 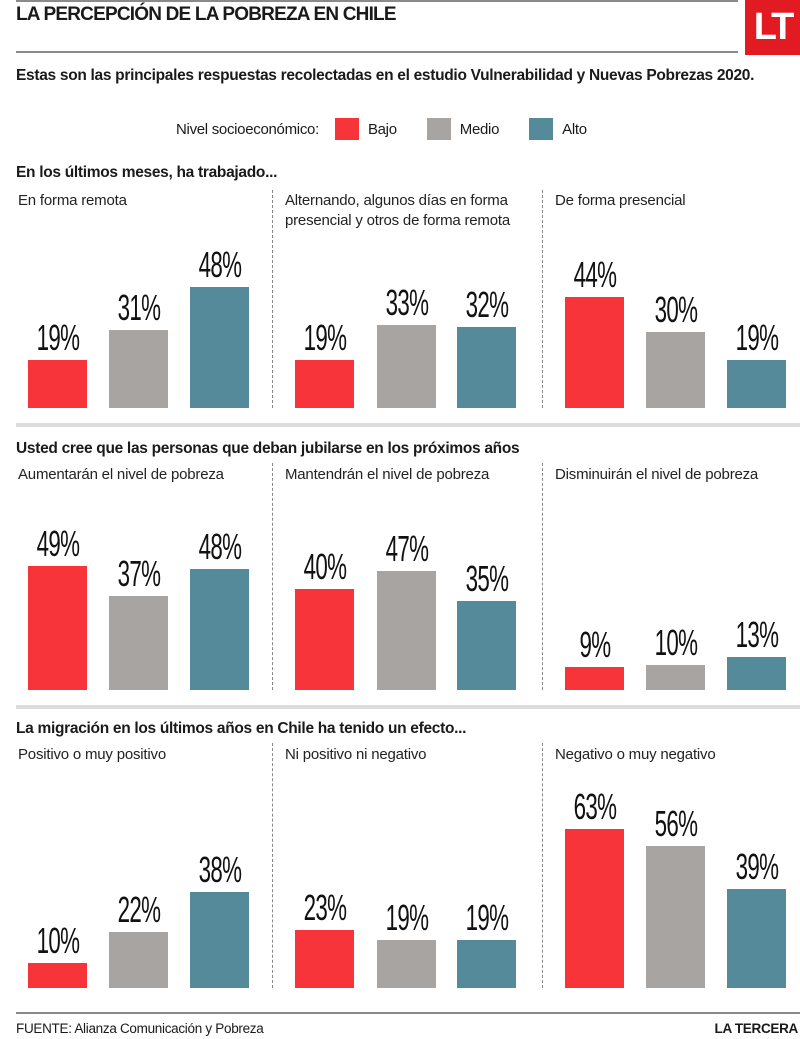 What do you see at coordinates (138, 909) in the screenshot?
I see `data-label: 22%` at bounding box center [138, 909].